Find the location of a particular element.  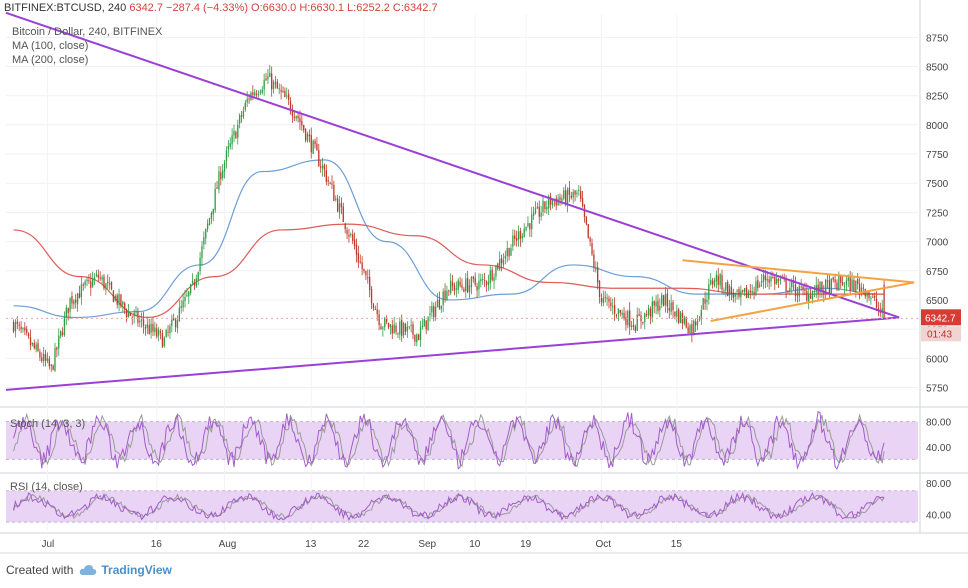

tradingview-logo: TradingView is located at coordinates (125, 570).